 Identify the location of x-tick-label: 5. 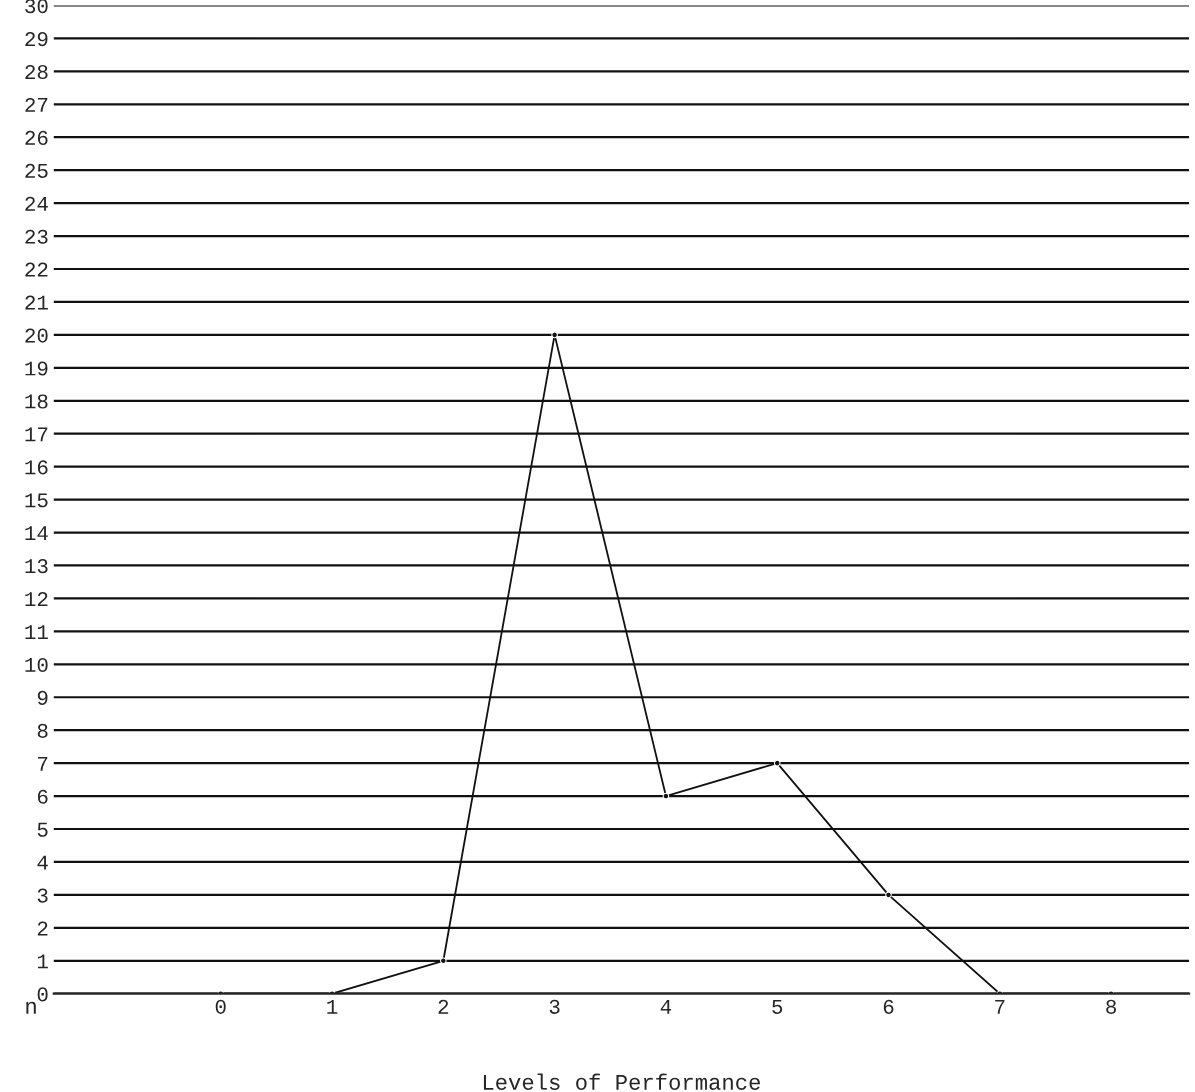
(777, 1006).